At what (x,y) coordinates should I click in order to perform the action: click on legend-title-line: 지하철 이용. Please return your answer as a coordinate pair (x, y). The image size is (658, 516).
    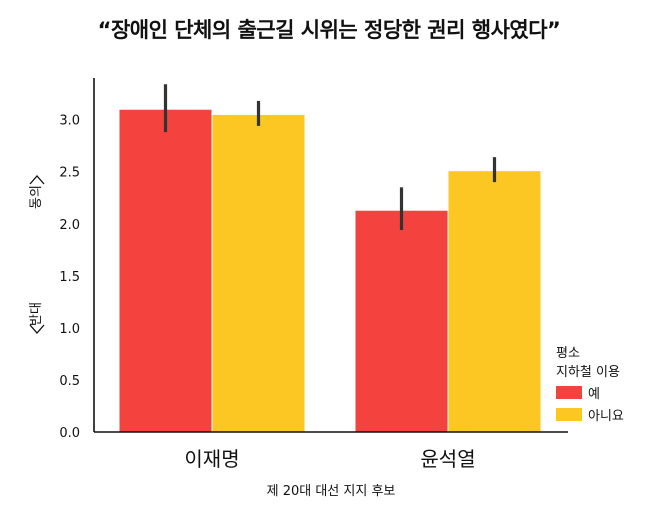
    Looking at the image, I should click on (588, 372).